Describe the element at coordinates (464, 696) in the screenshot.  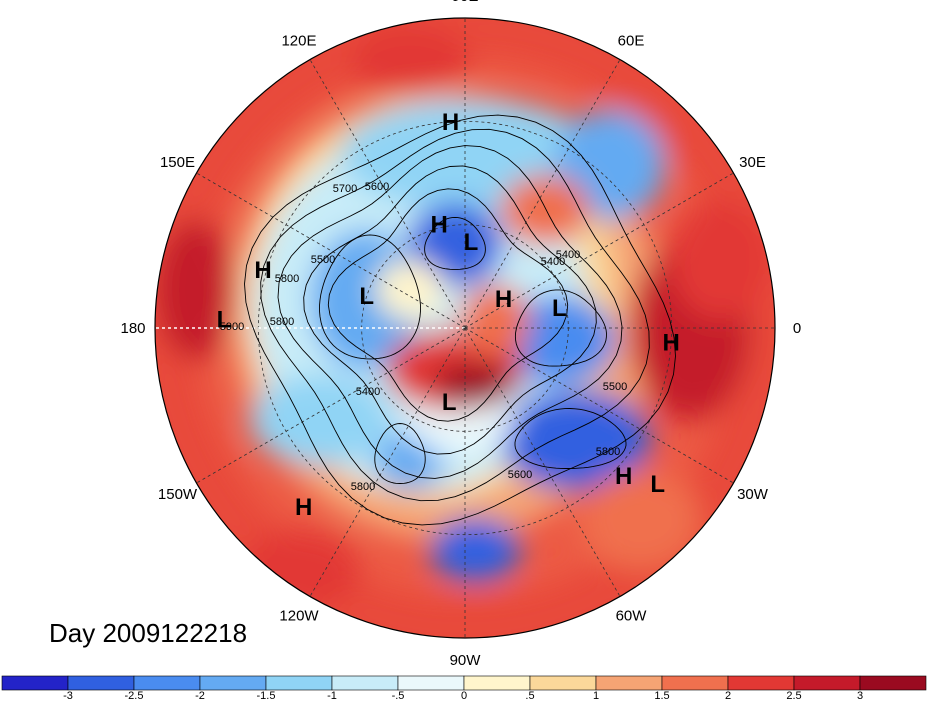
I see `colorbar-tick-label: 0` at that location.